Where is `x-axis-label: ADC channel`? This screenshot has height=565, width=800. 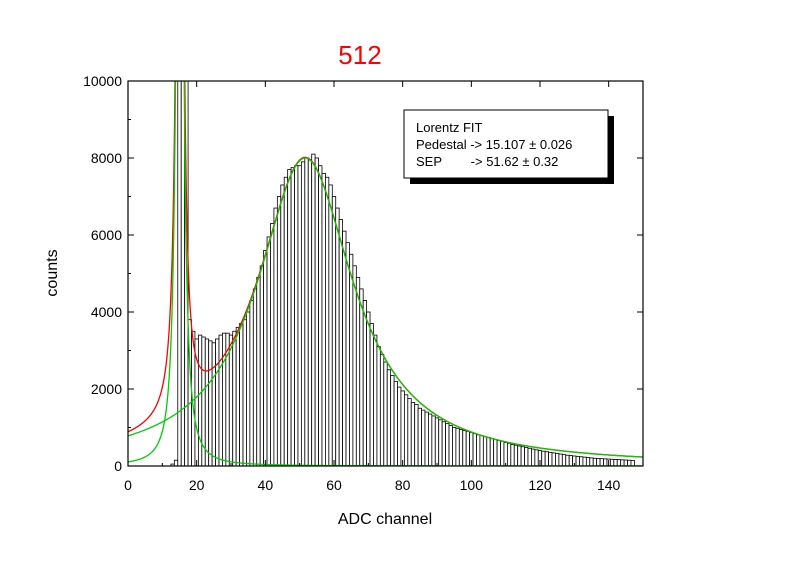
x-axis-label: ADC channel is located at coordinates (385, 519).